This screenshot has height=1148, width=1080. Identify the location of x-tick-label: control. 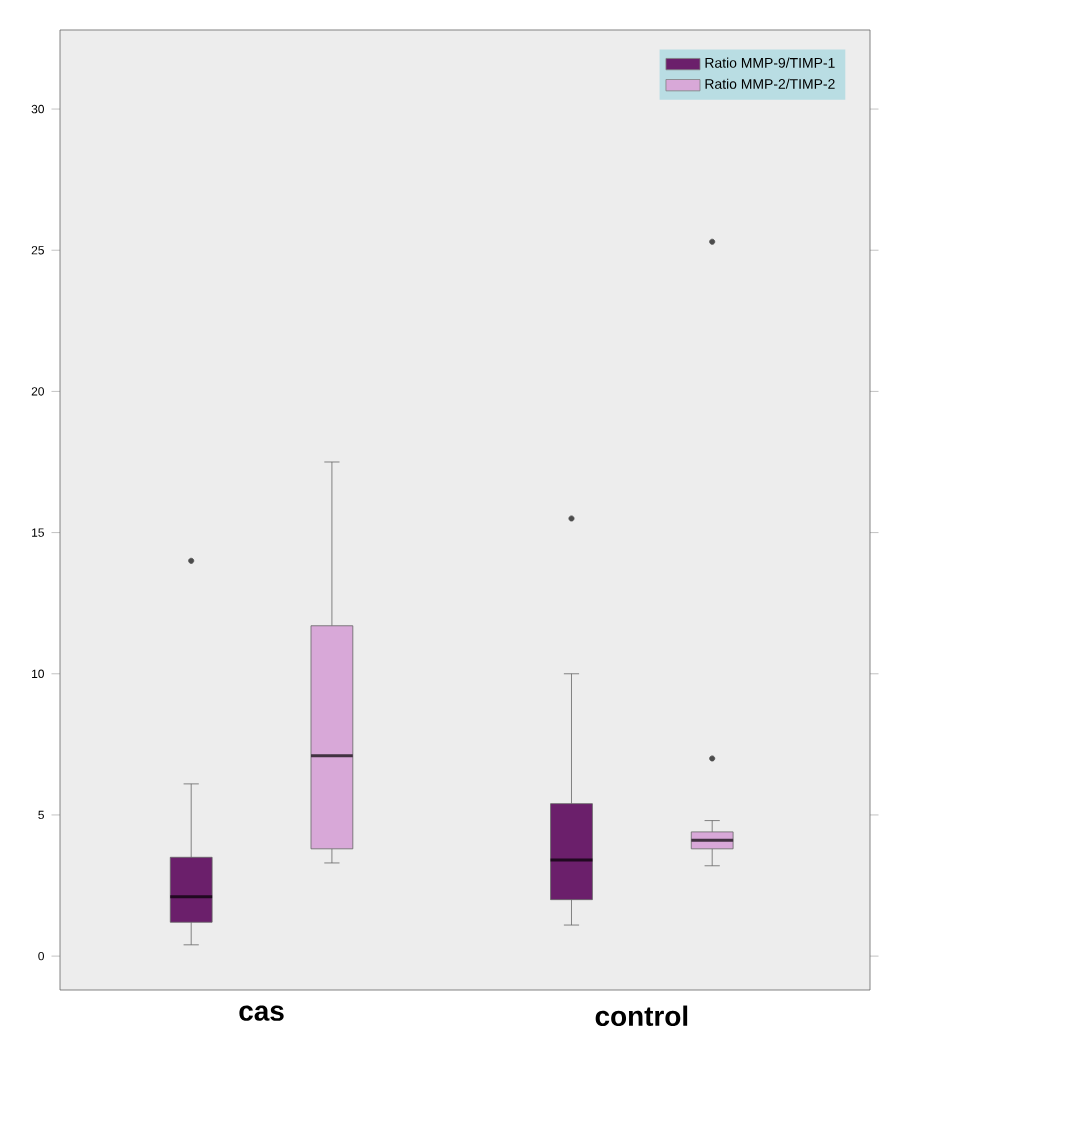
(641, 1016).